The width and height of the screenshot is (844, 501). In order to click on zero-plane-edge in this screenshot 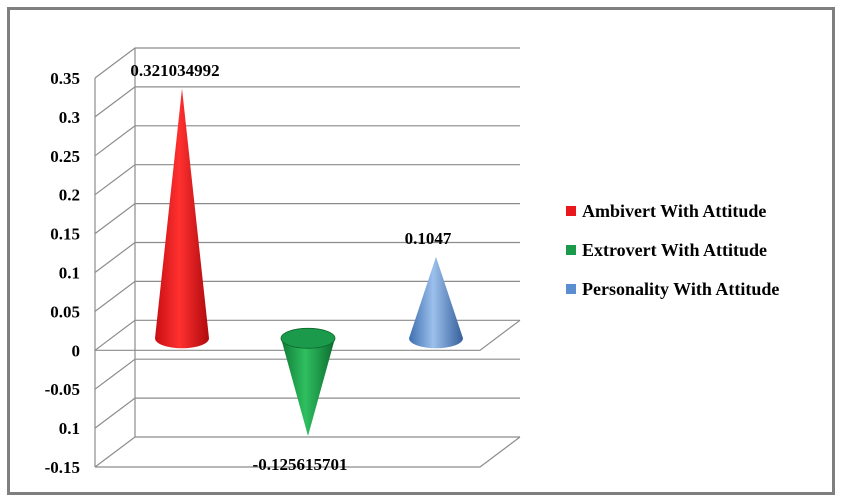, I will do `click(308, 335)`.